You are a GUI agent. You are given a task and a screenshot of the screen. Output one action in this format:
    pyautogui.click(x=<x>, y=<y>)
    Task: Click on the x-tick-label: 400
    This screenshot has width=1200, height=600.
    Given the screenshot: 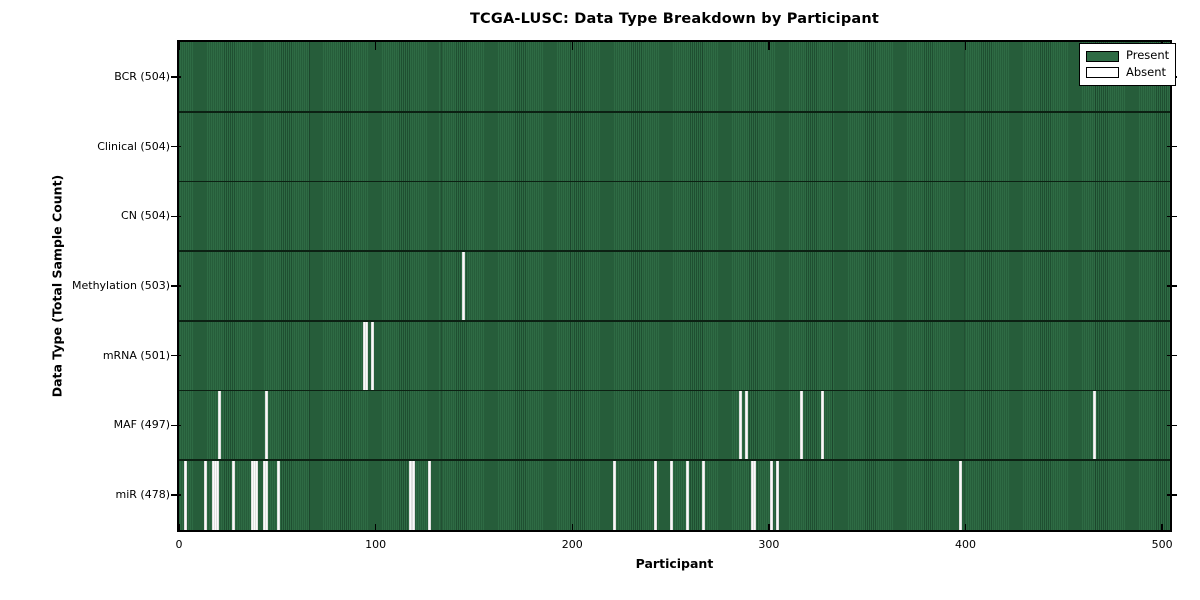 What is the action you would take?
    pyautogui.click(x=965, y=544)
    